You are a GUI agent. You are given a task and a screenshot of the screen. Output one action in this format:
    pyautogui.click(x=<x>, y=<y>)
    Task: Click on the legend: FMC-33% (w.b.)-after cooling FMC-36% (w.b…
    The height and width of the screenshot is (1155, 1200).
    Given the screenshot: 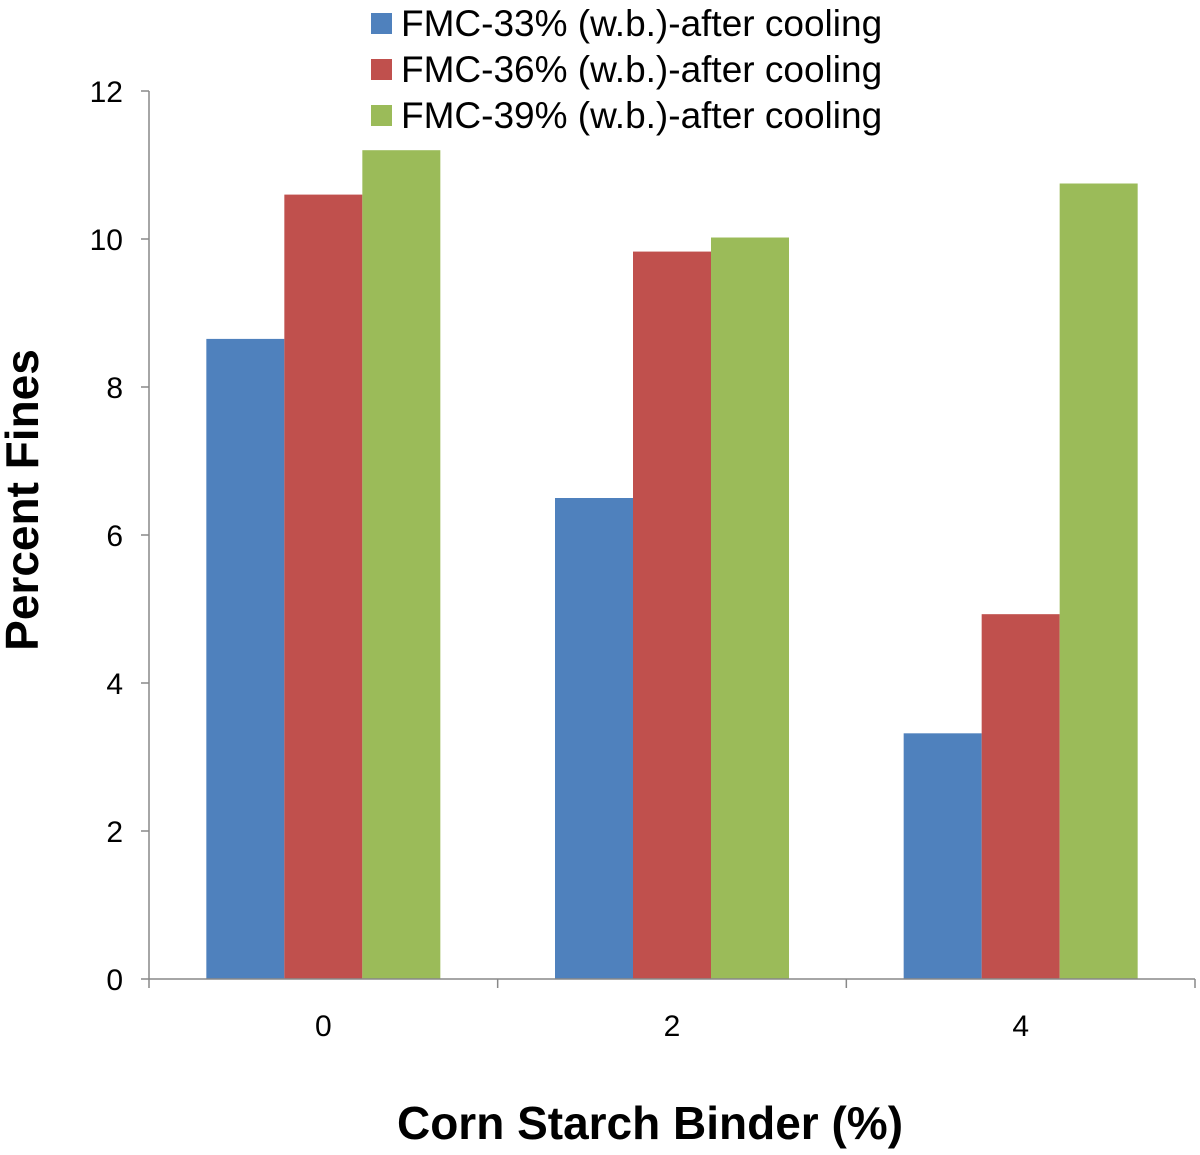 What is the action you would take?
    pyautogui.click(x=626, y=69)
    